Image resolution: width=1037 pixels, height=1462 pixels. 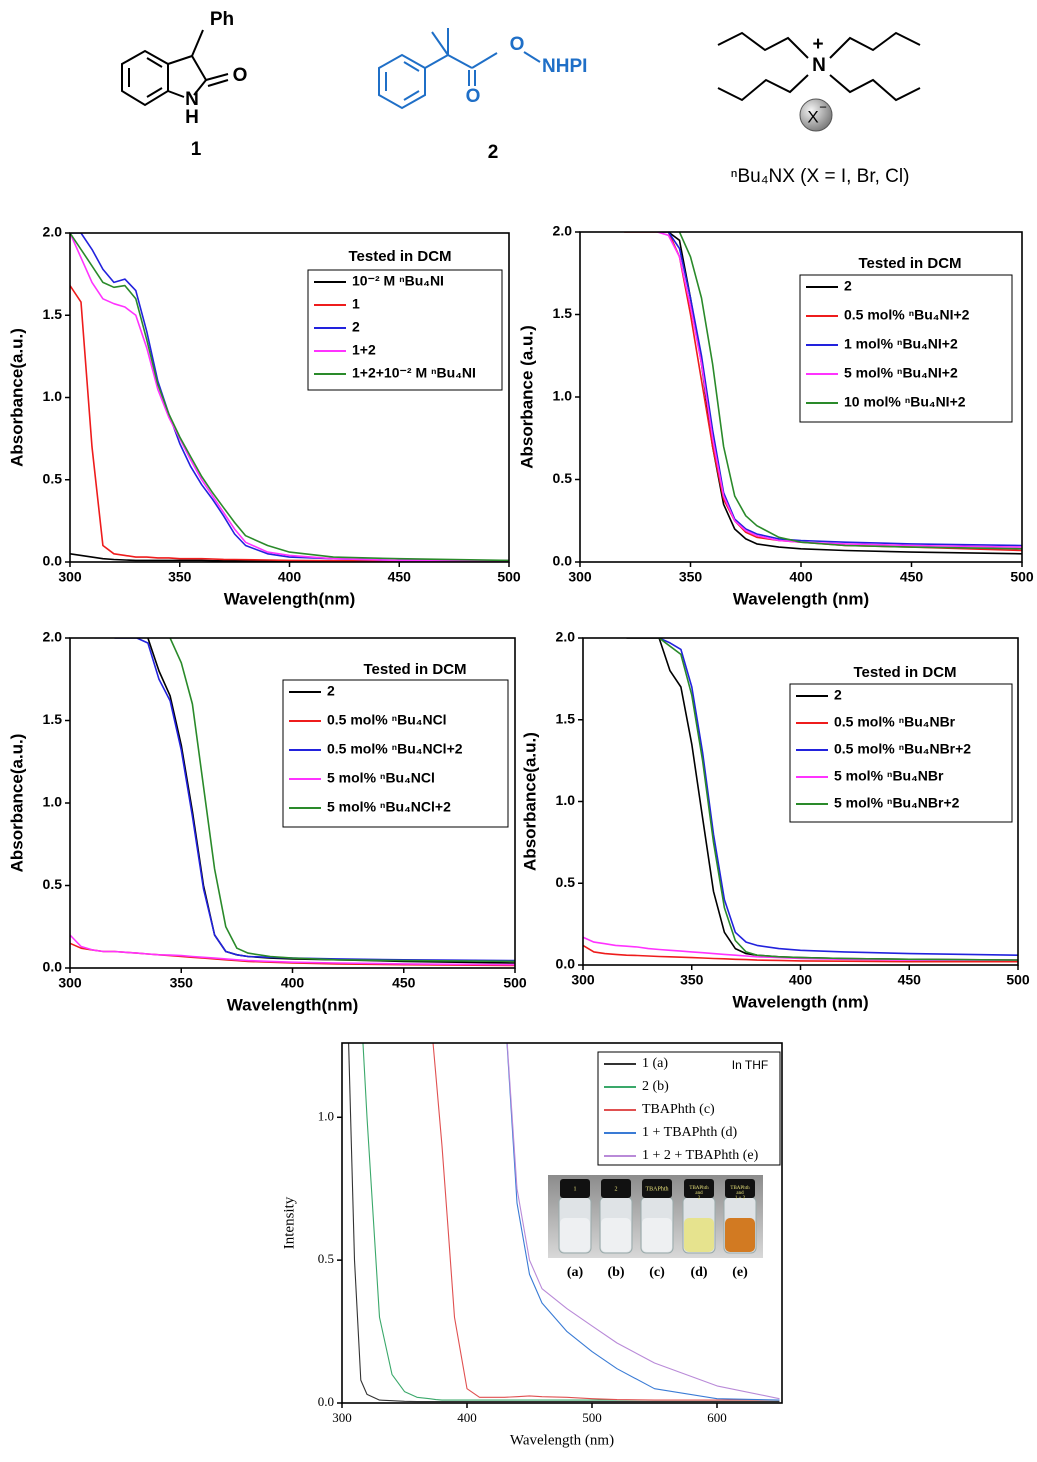 I want to click on y-axis-title: Absorbance (a.u.), so click(x=526, y=397).